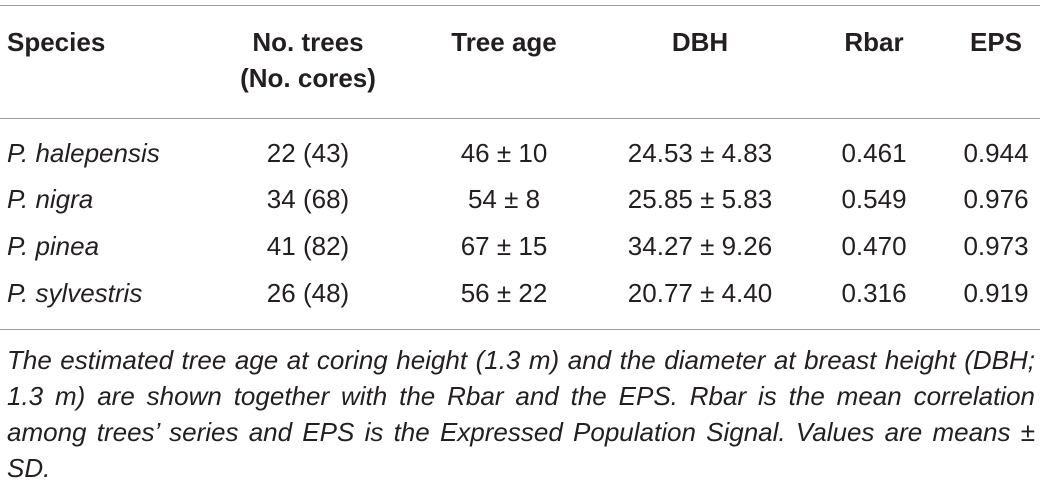 The height and width of the screenshot is (486, 1040). I want to click on cell-rbar: 0.549, so click(874, 199).